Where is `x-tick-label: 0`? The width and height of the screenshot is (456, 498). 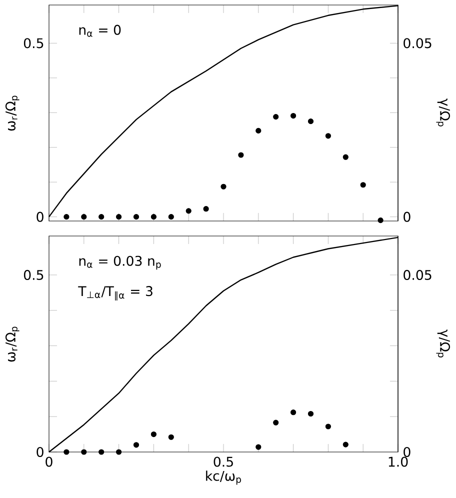 x-tick-label: 0 is located at coordinates (49, 461).